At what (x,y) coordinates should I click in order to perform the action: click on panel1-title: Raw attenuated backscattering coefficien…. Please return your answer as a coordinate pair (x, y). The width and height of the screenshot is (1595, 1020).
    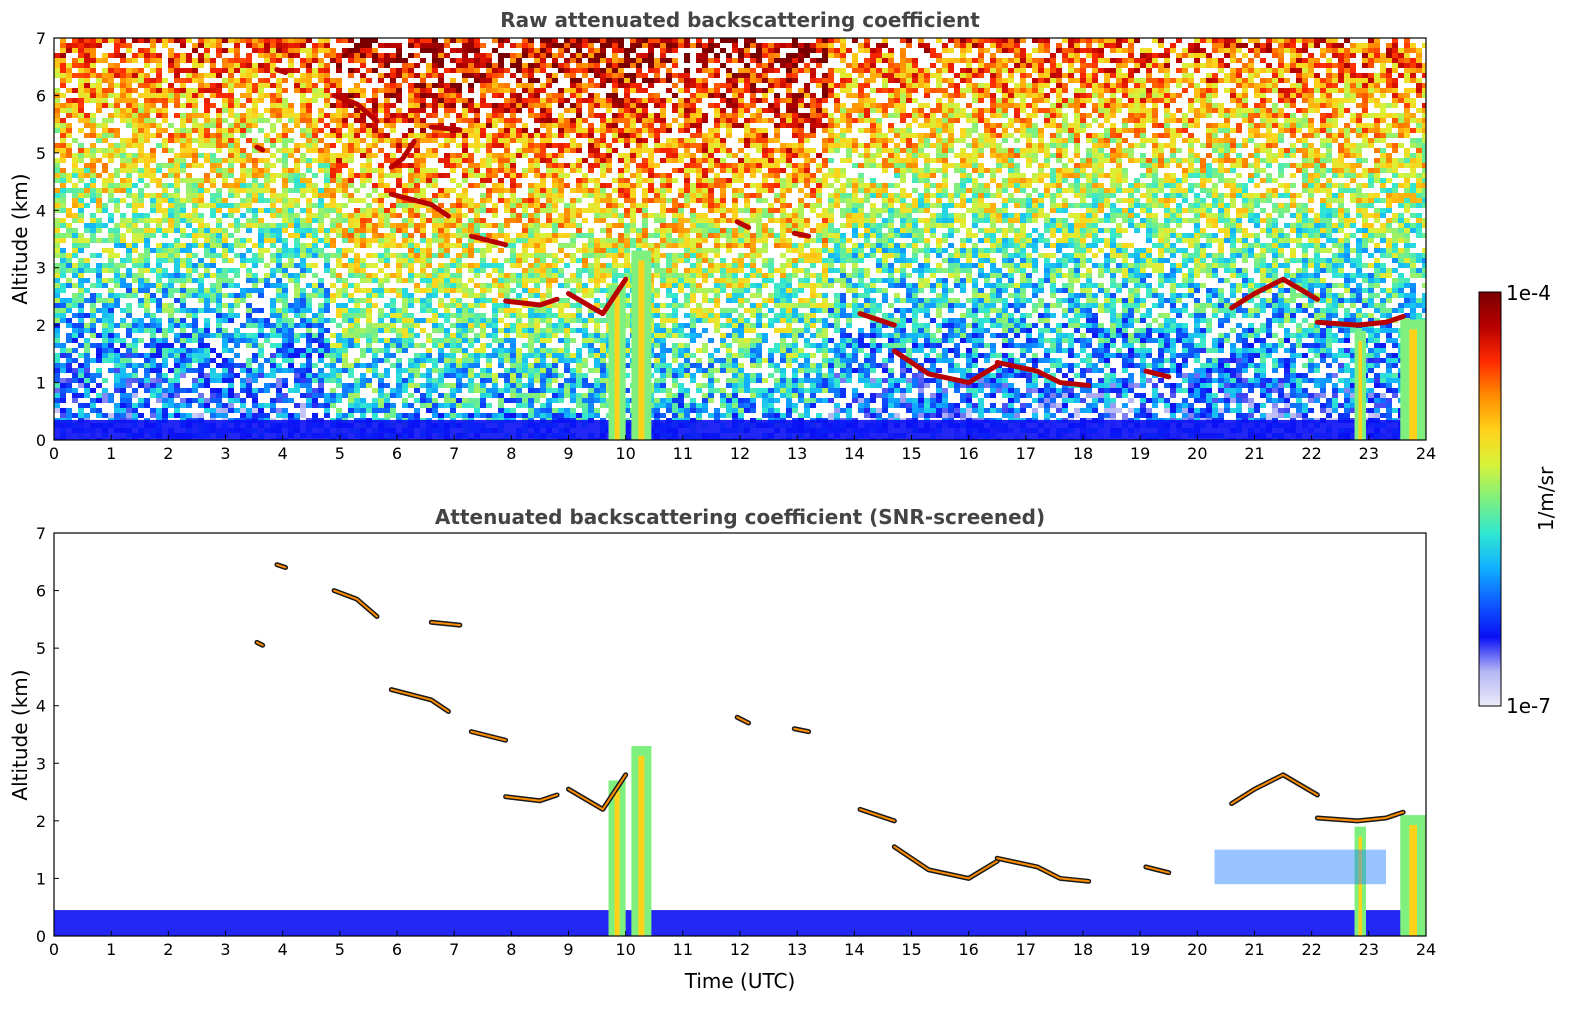
    Looking at the image, I should click on (740, 20).